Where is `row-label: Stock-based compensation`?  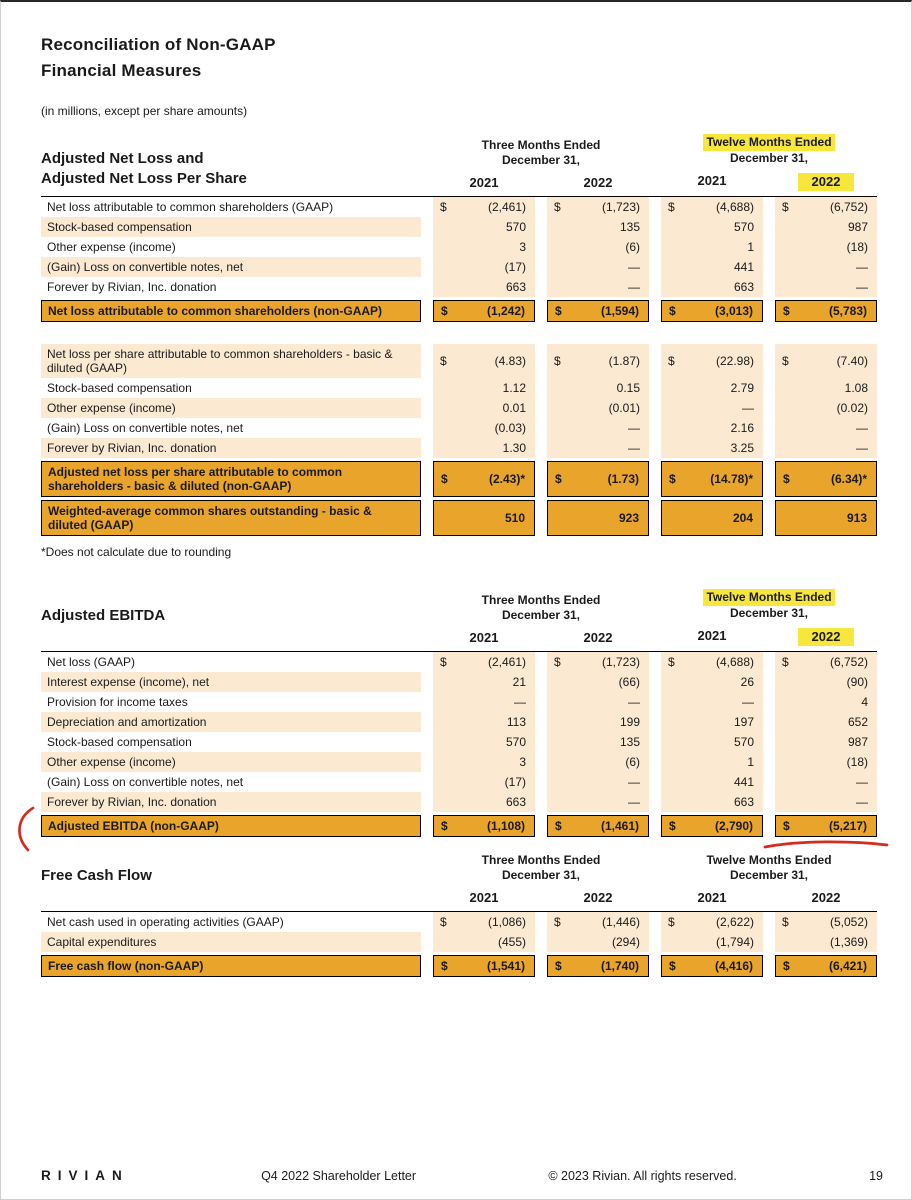 row-label: Stock-based compensation is located at coordinates (231, 227).